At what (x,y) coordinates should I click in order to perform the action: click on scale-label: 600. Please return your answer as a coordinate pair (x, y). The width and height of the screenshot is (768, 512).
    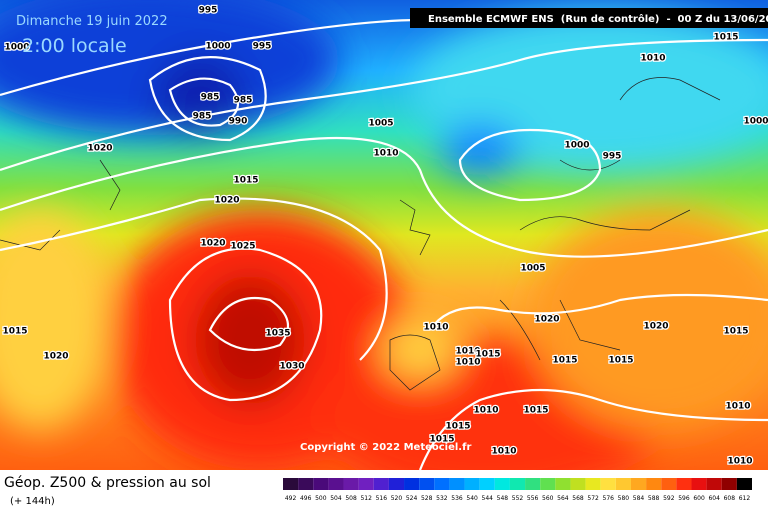
    Looking at the image, I should click on (699, 498).